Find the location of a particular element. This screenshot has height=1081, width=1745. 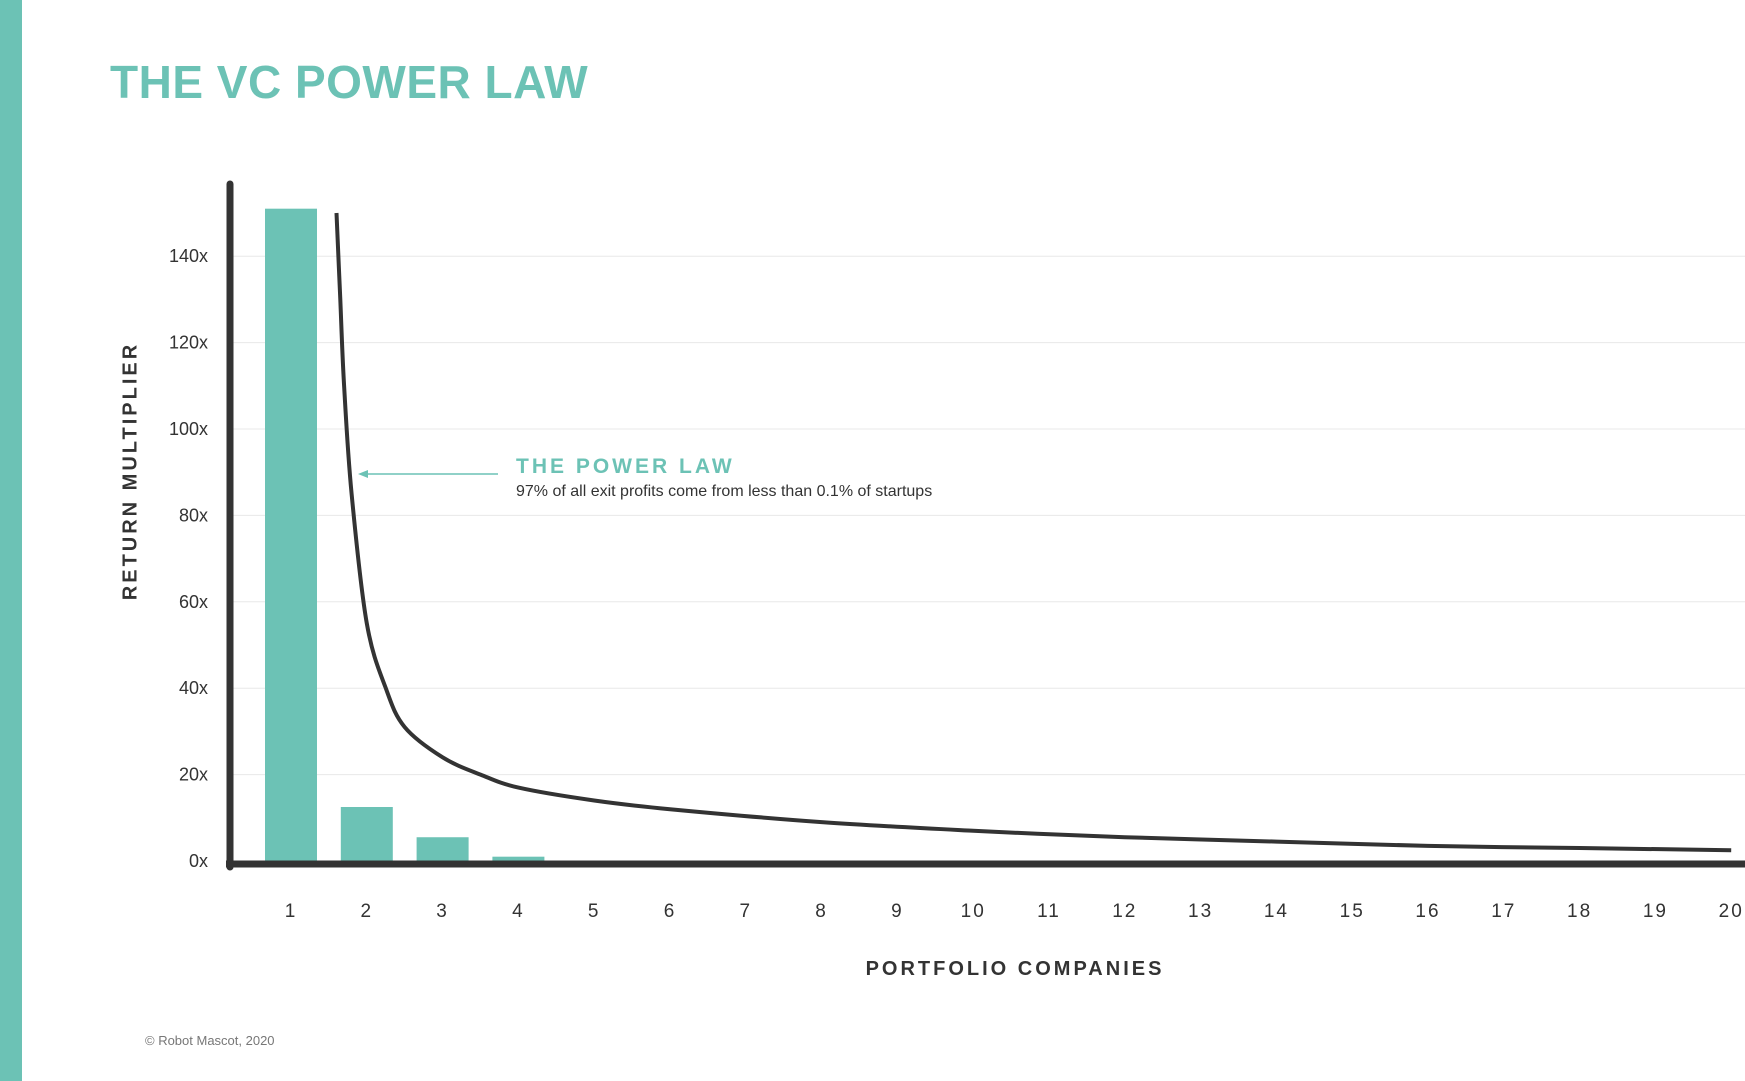

x-axis-label: PORTFOLIO COMPANIES is located at coordinates (1015, 969).